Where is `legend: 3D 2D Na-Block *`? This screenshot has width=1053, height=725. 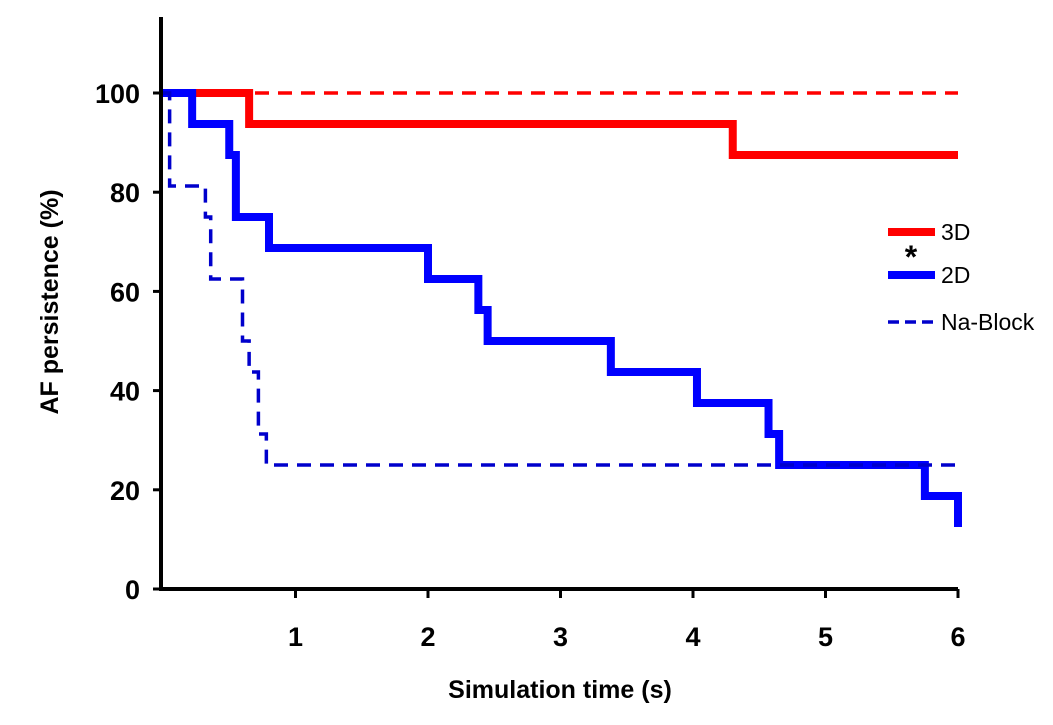
legend: 3D 2D Na-Block * is located at coordinates (961, 277).